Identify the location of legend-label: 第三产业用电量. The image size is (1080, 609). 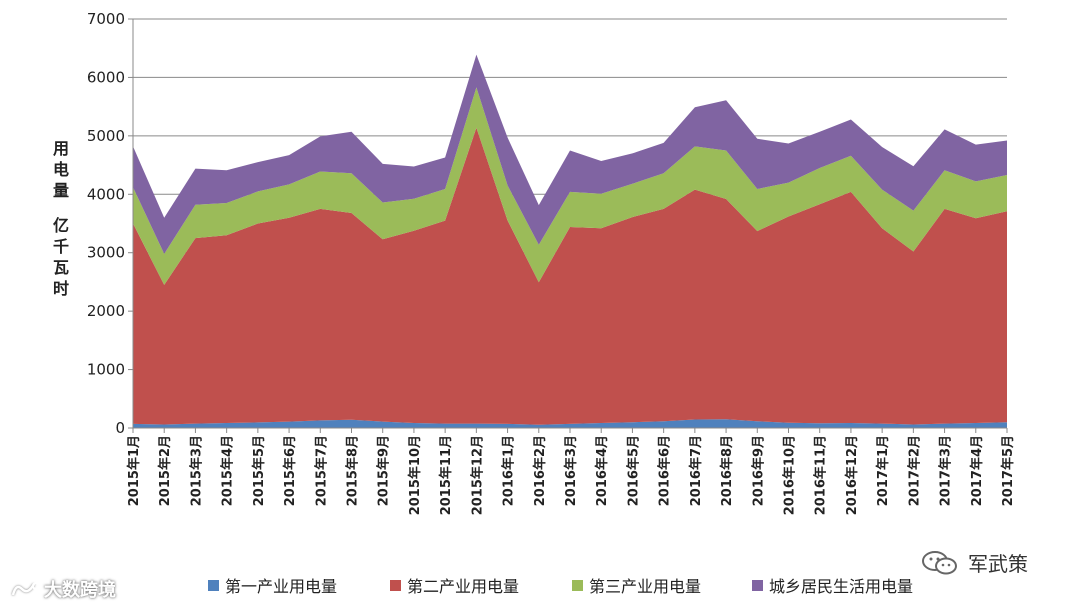
(645, 586).